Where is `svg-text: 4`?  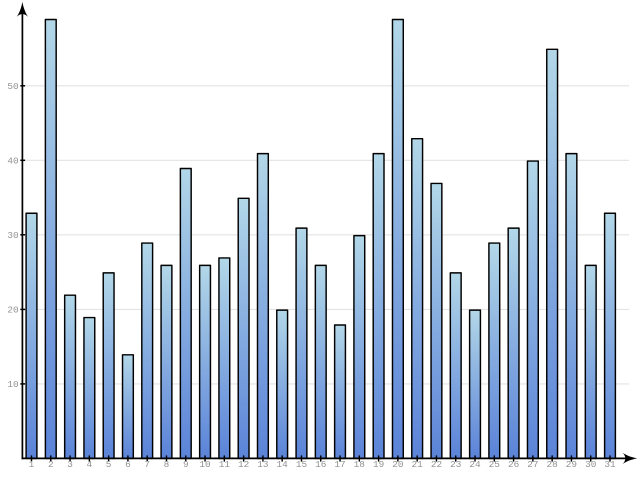
svg-text: 4 is located at coordinates (90, 464).